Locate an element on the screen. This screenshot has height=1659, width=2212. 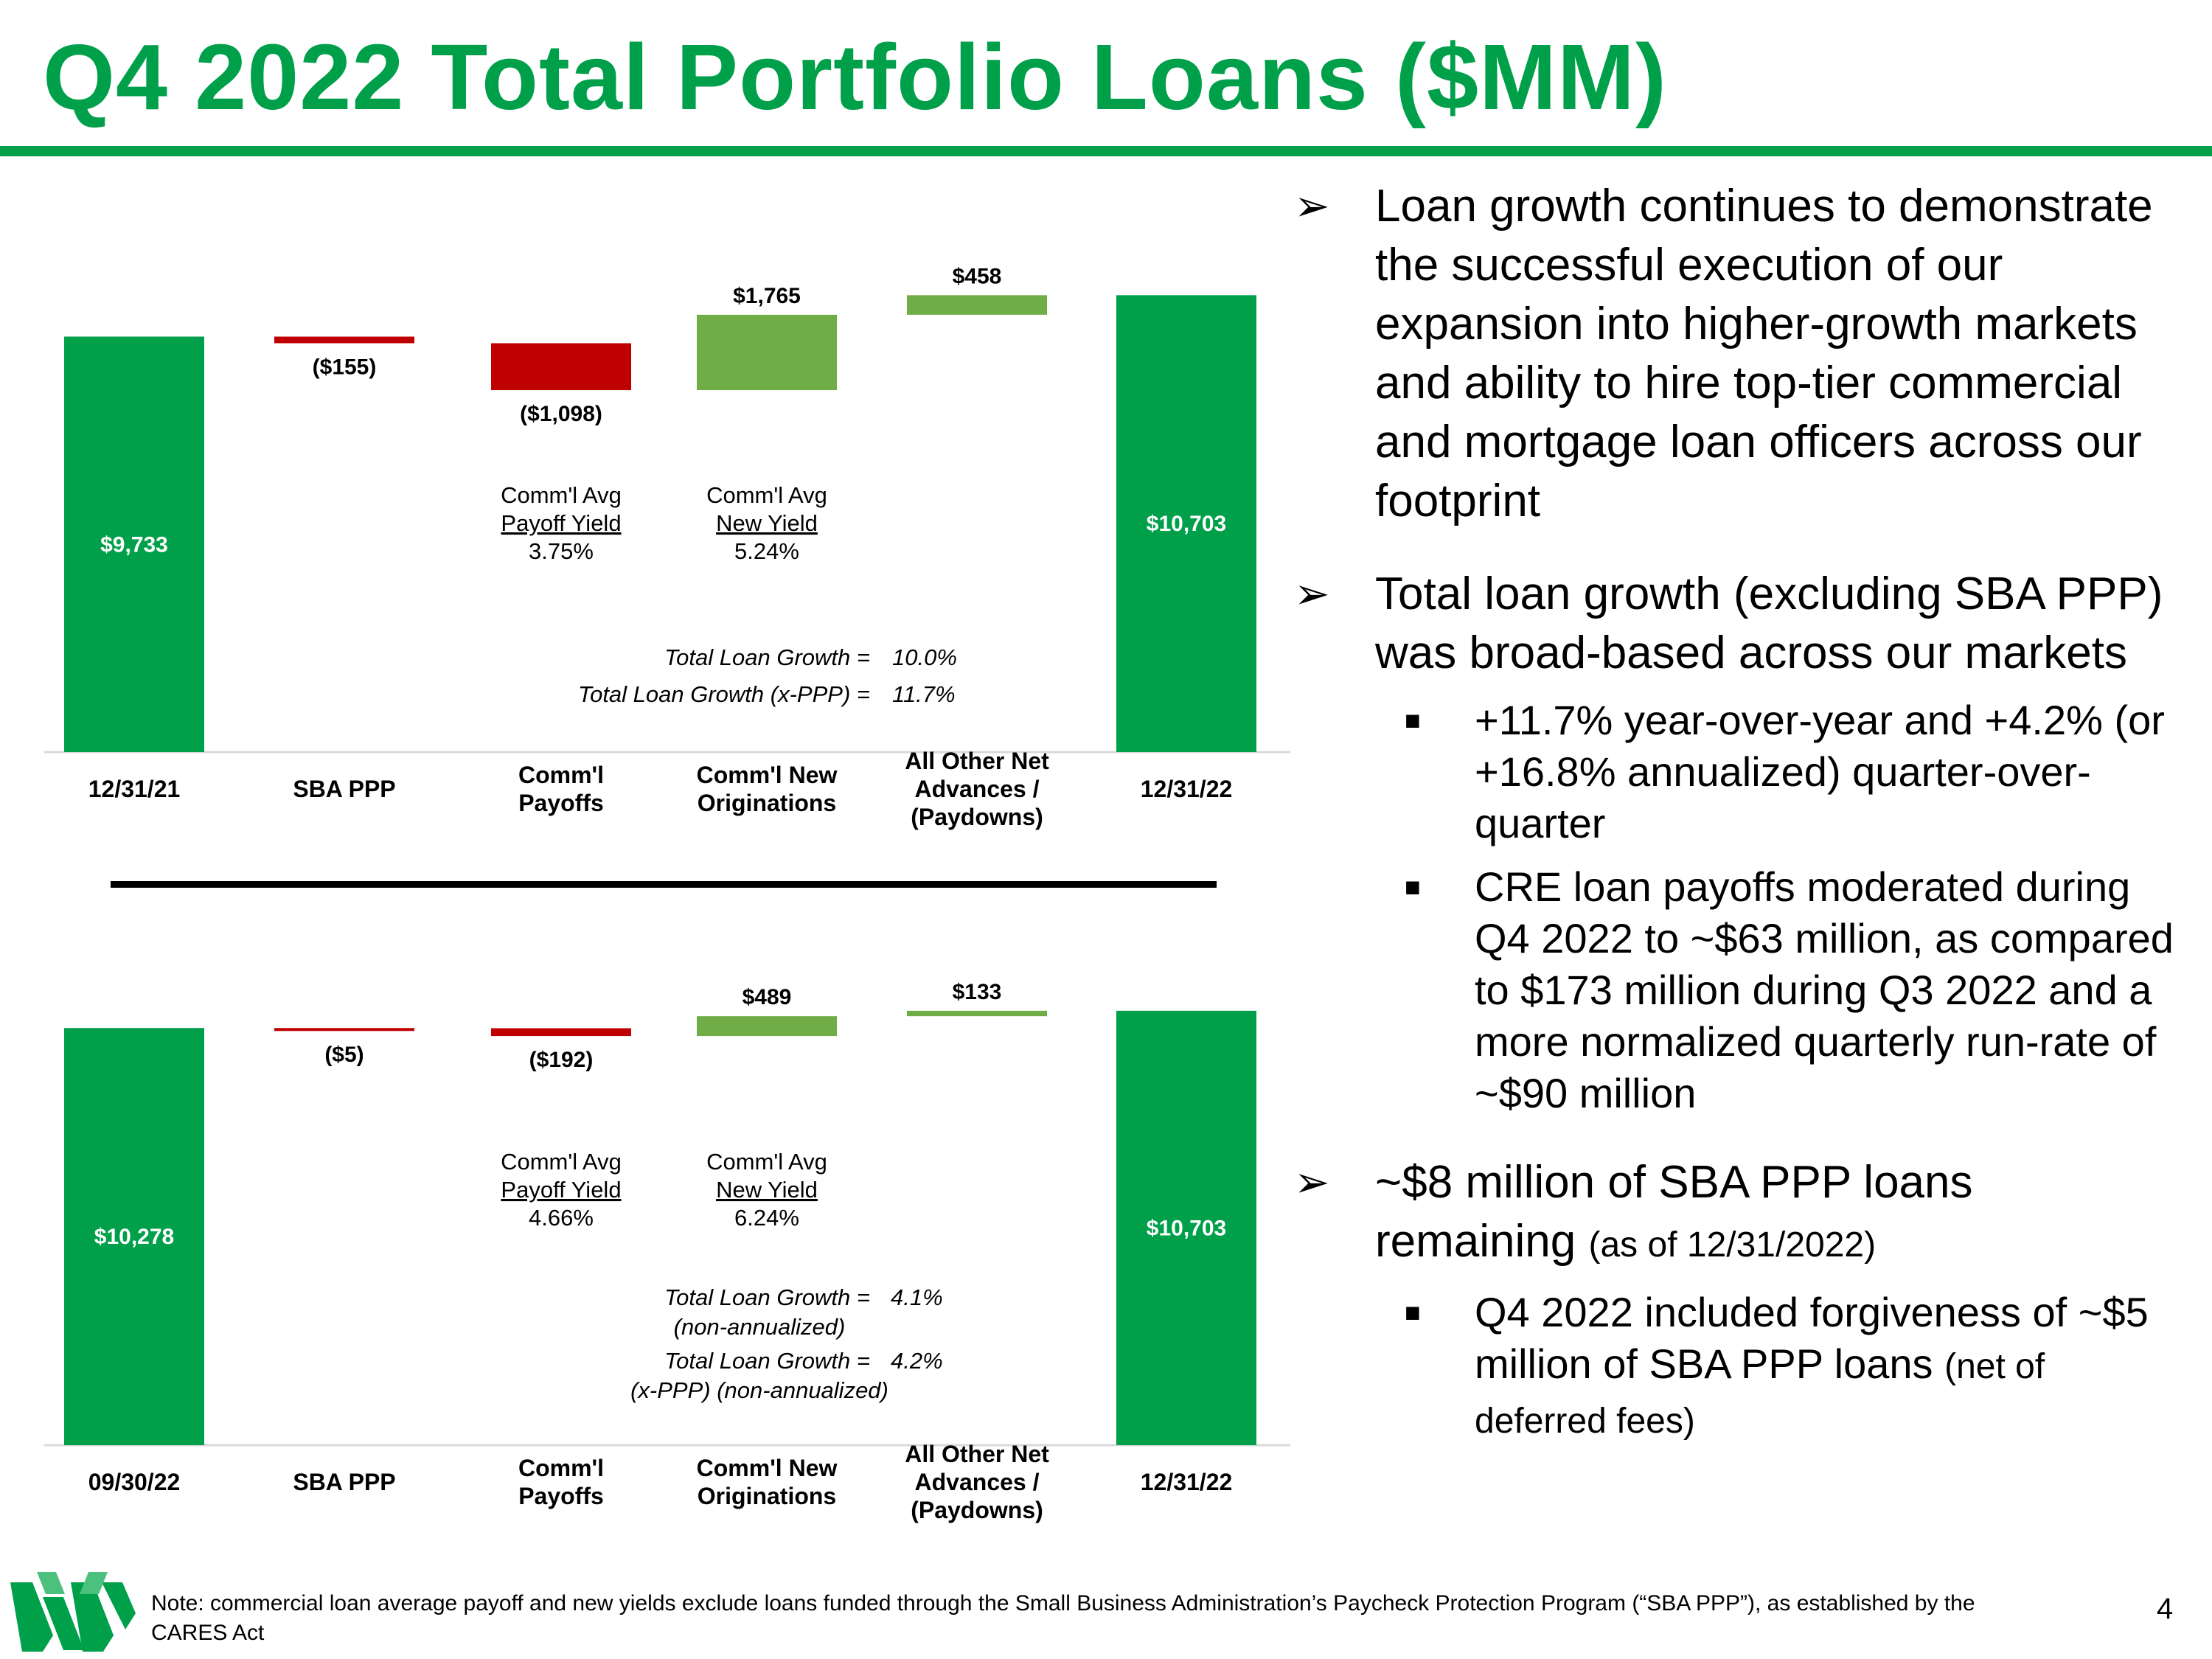
chart-divider is located at coordinates (664, 884).